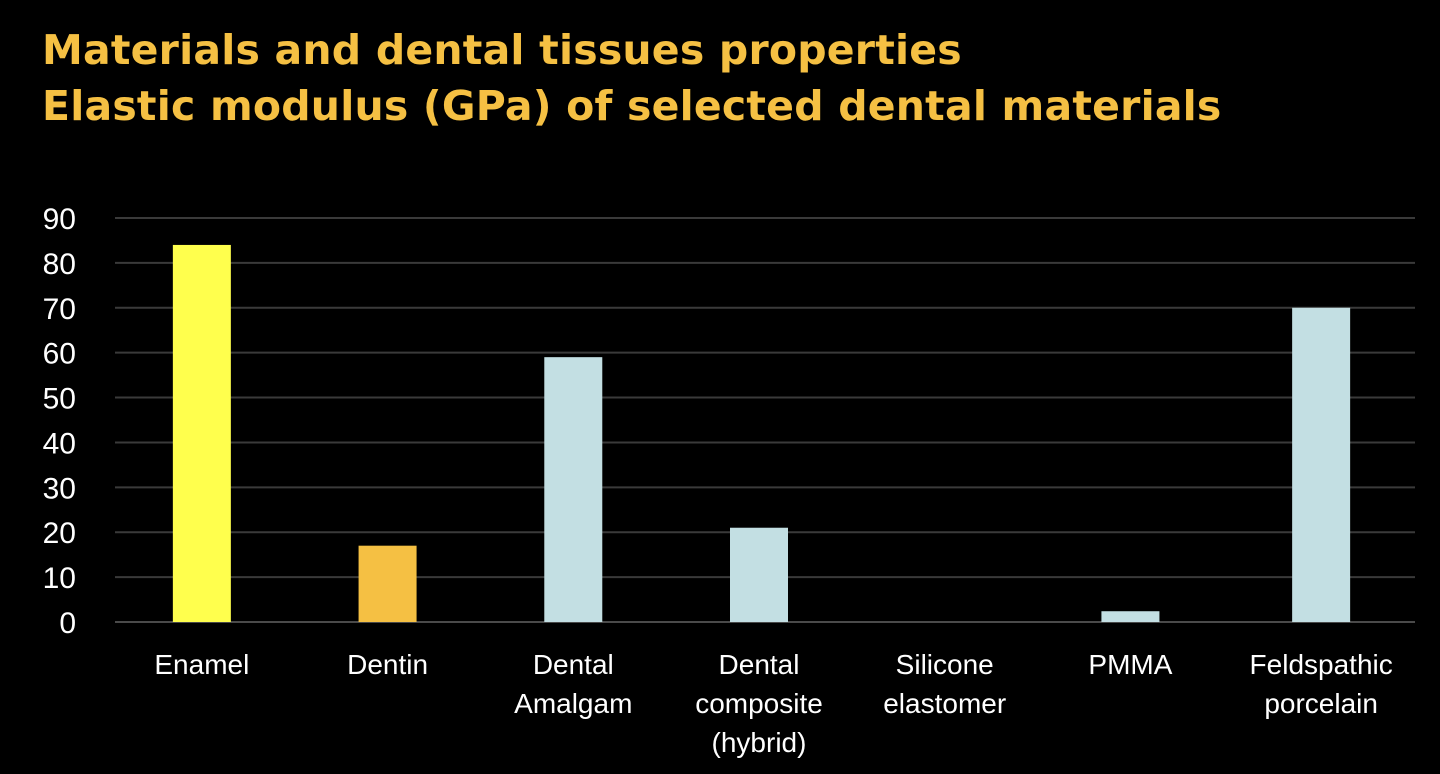 The height and width of the screenshot is (774, 1440). What do you see at coordinates (59, 578) in the screenshot?
I see `y-tick-label: 10` at bounding box center [59, 578].